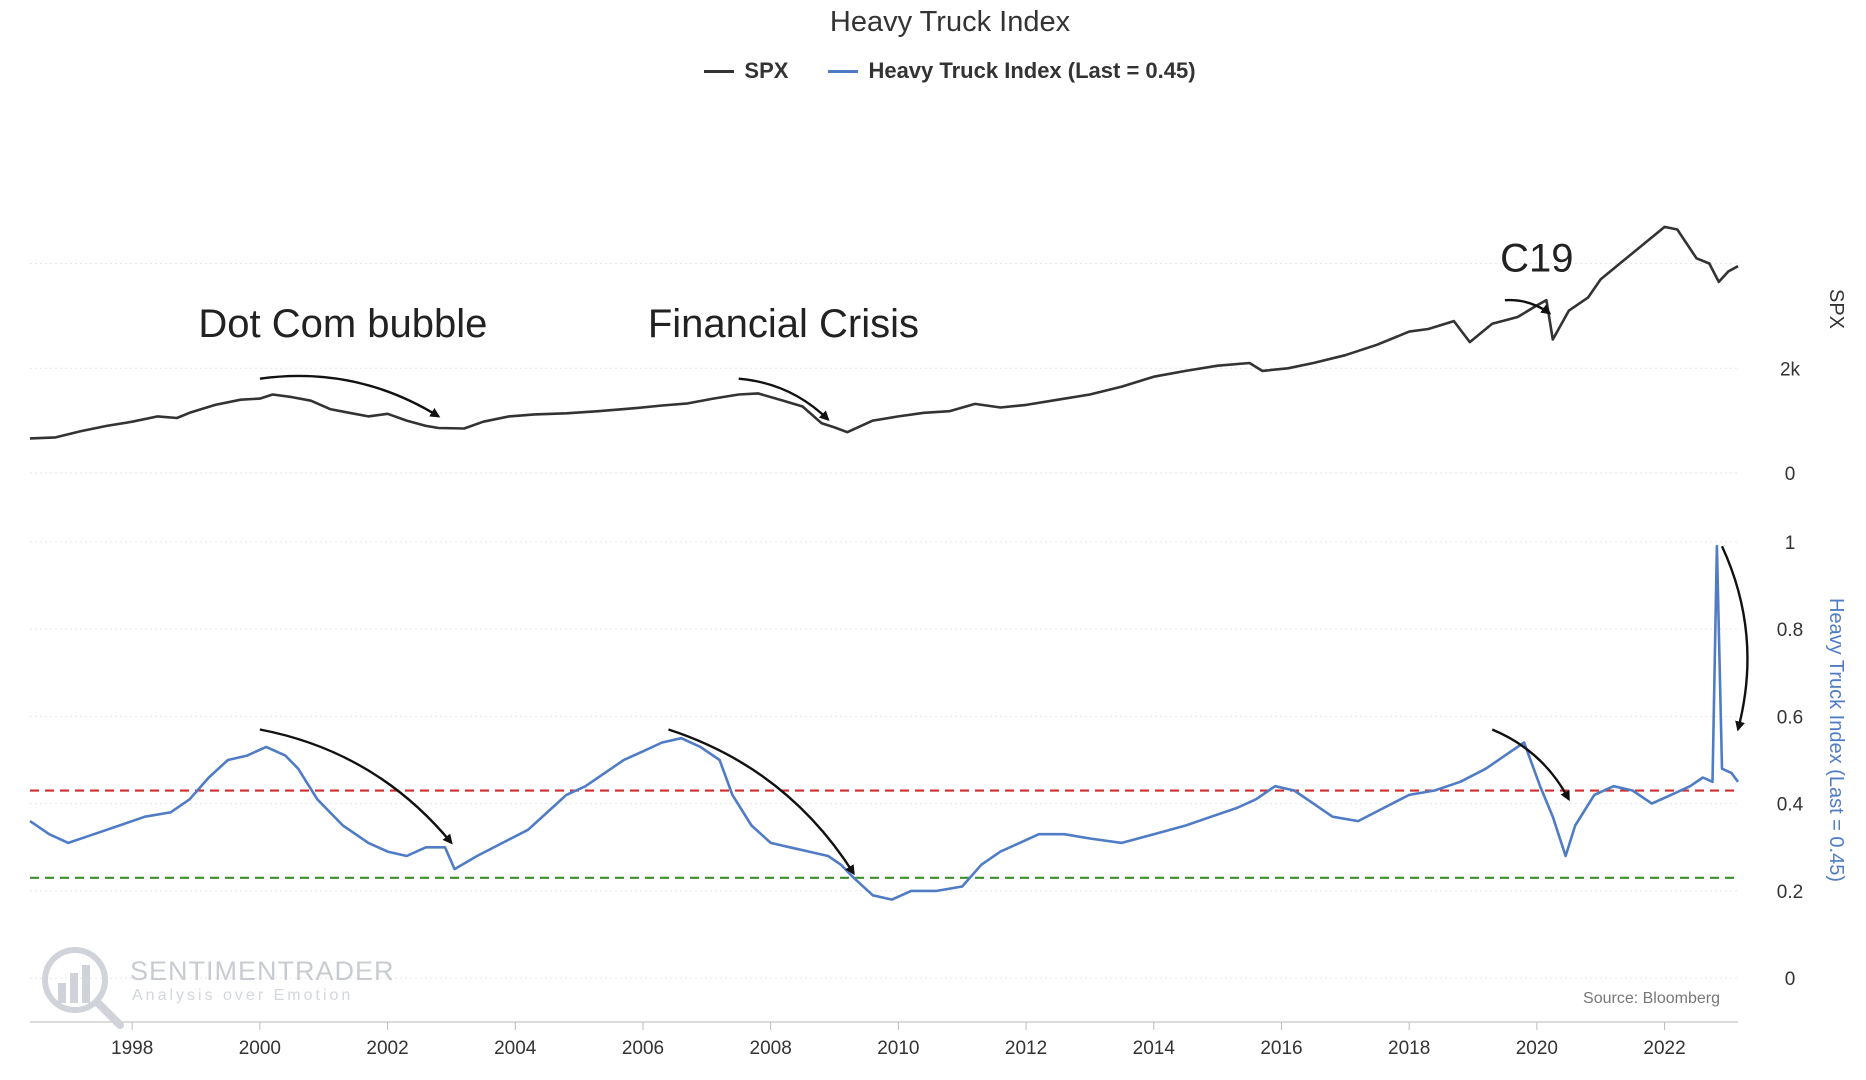  I want to click on legend-item-spx: SPX, so click(746, 71).